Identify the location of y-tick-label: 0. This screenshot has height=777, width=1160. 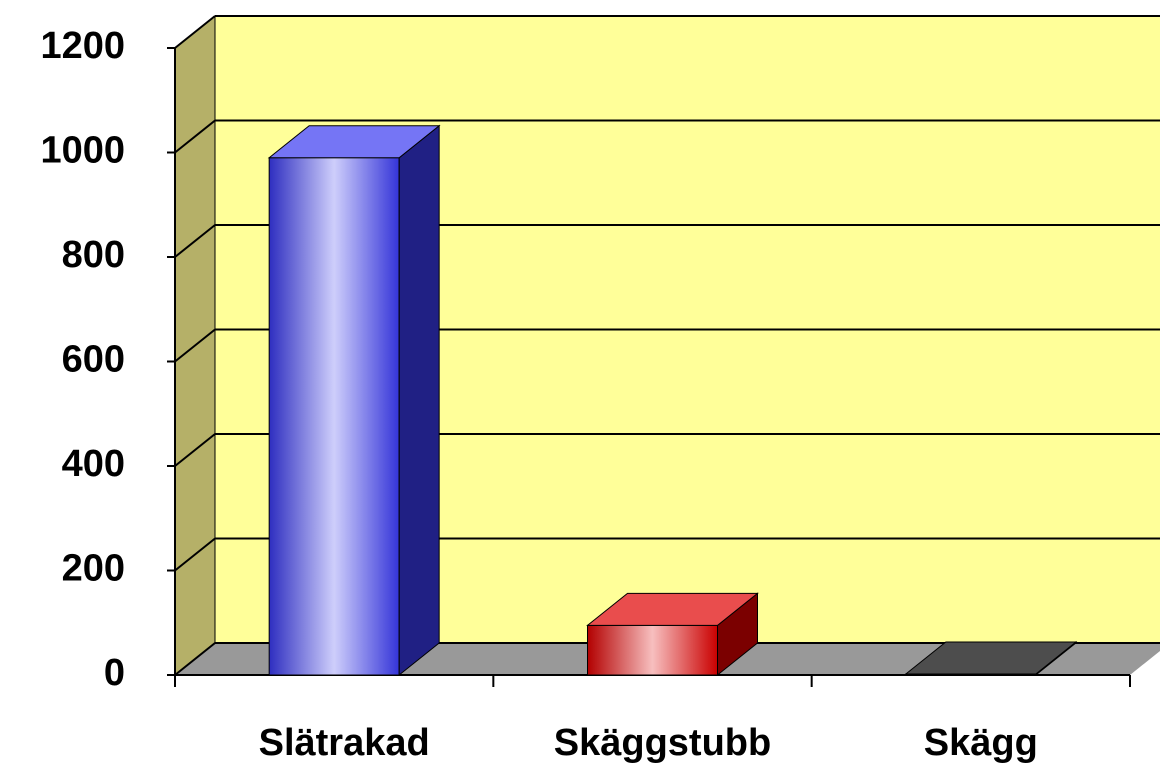
(114, 673).